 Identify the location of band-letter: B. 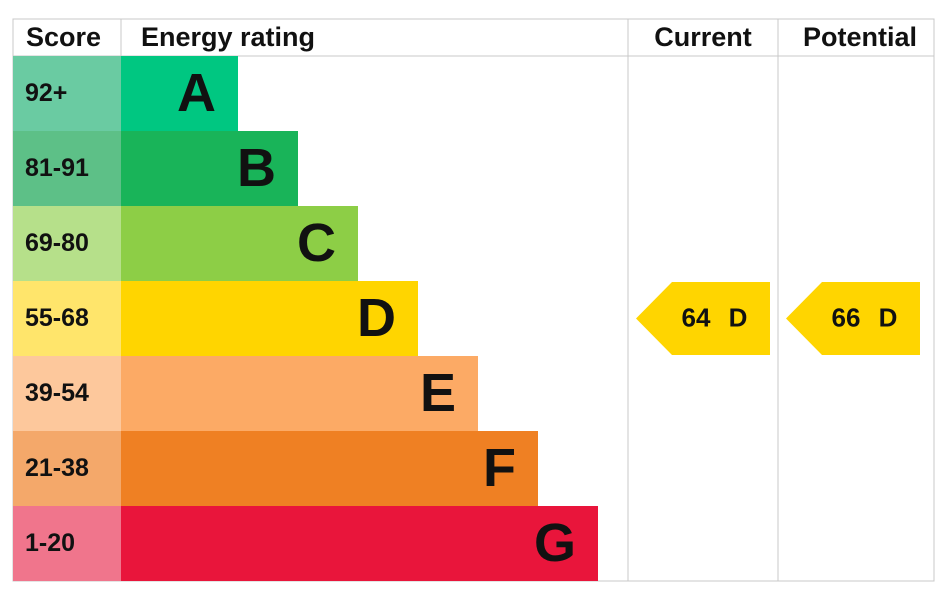
(256, 168).